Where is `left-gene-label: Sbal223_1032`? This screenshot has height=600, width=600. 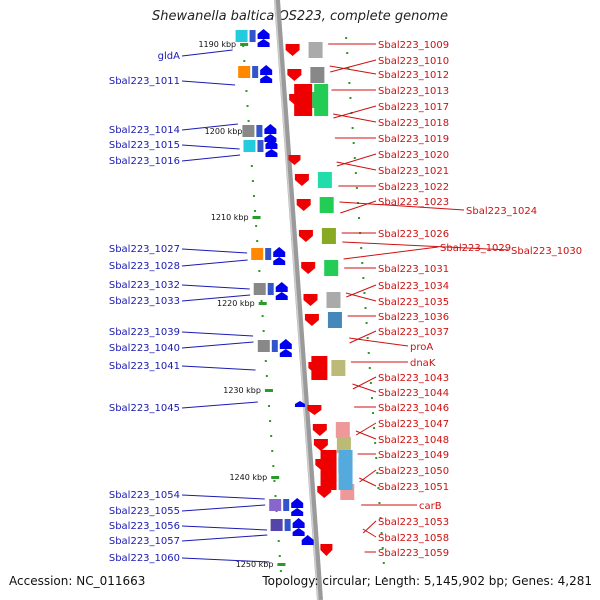 left-gene-label: Sbal223_1032 is located at coordinates (144, 285).